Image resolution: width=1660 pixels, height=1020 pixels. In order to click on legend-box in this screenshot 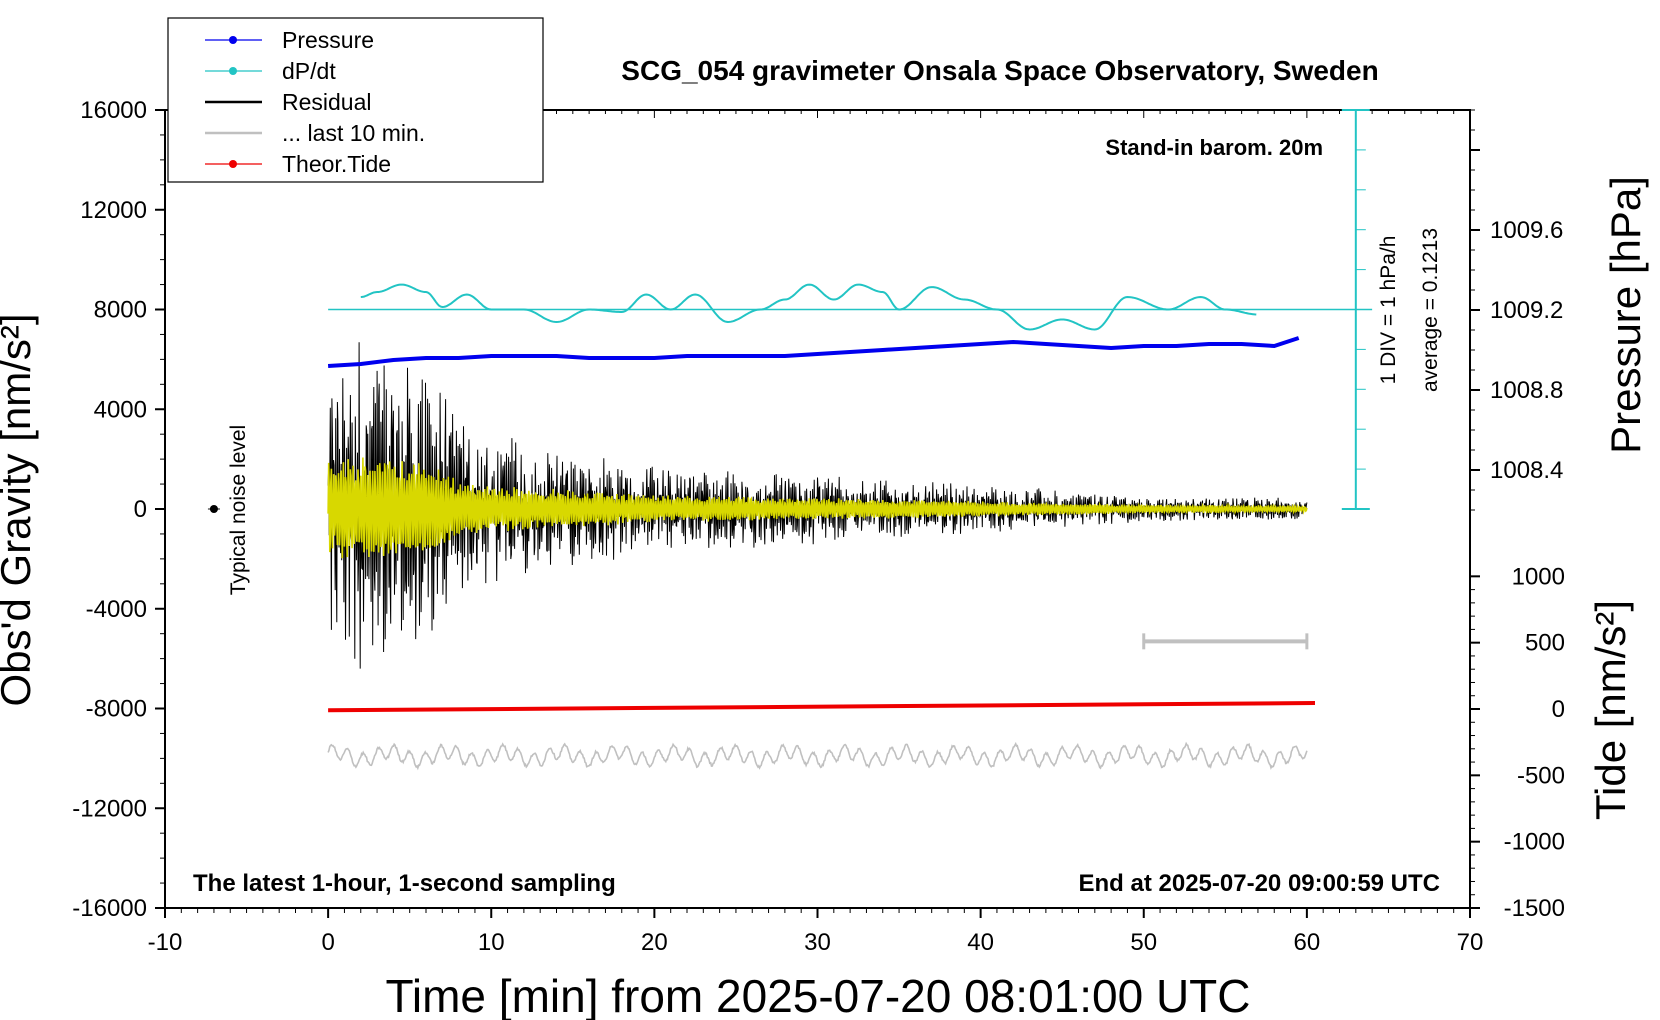, I will do `click(355, 100)`.